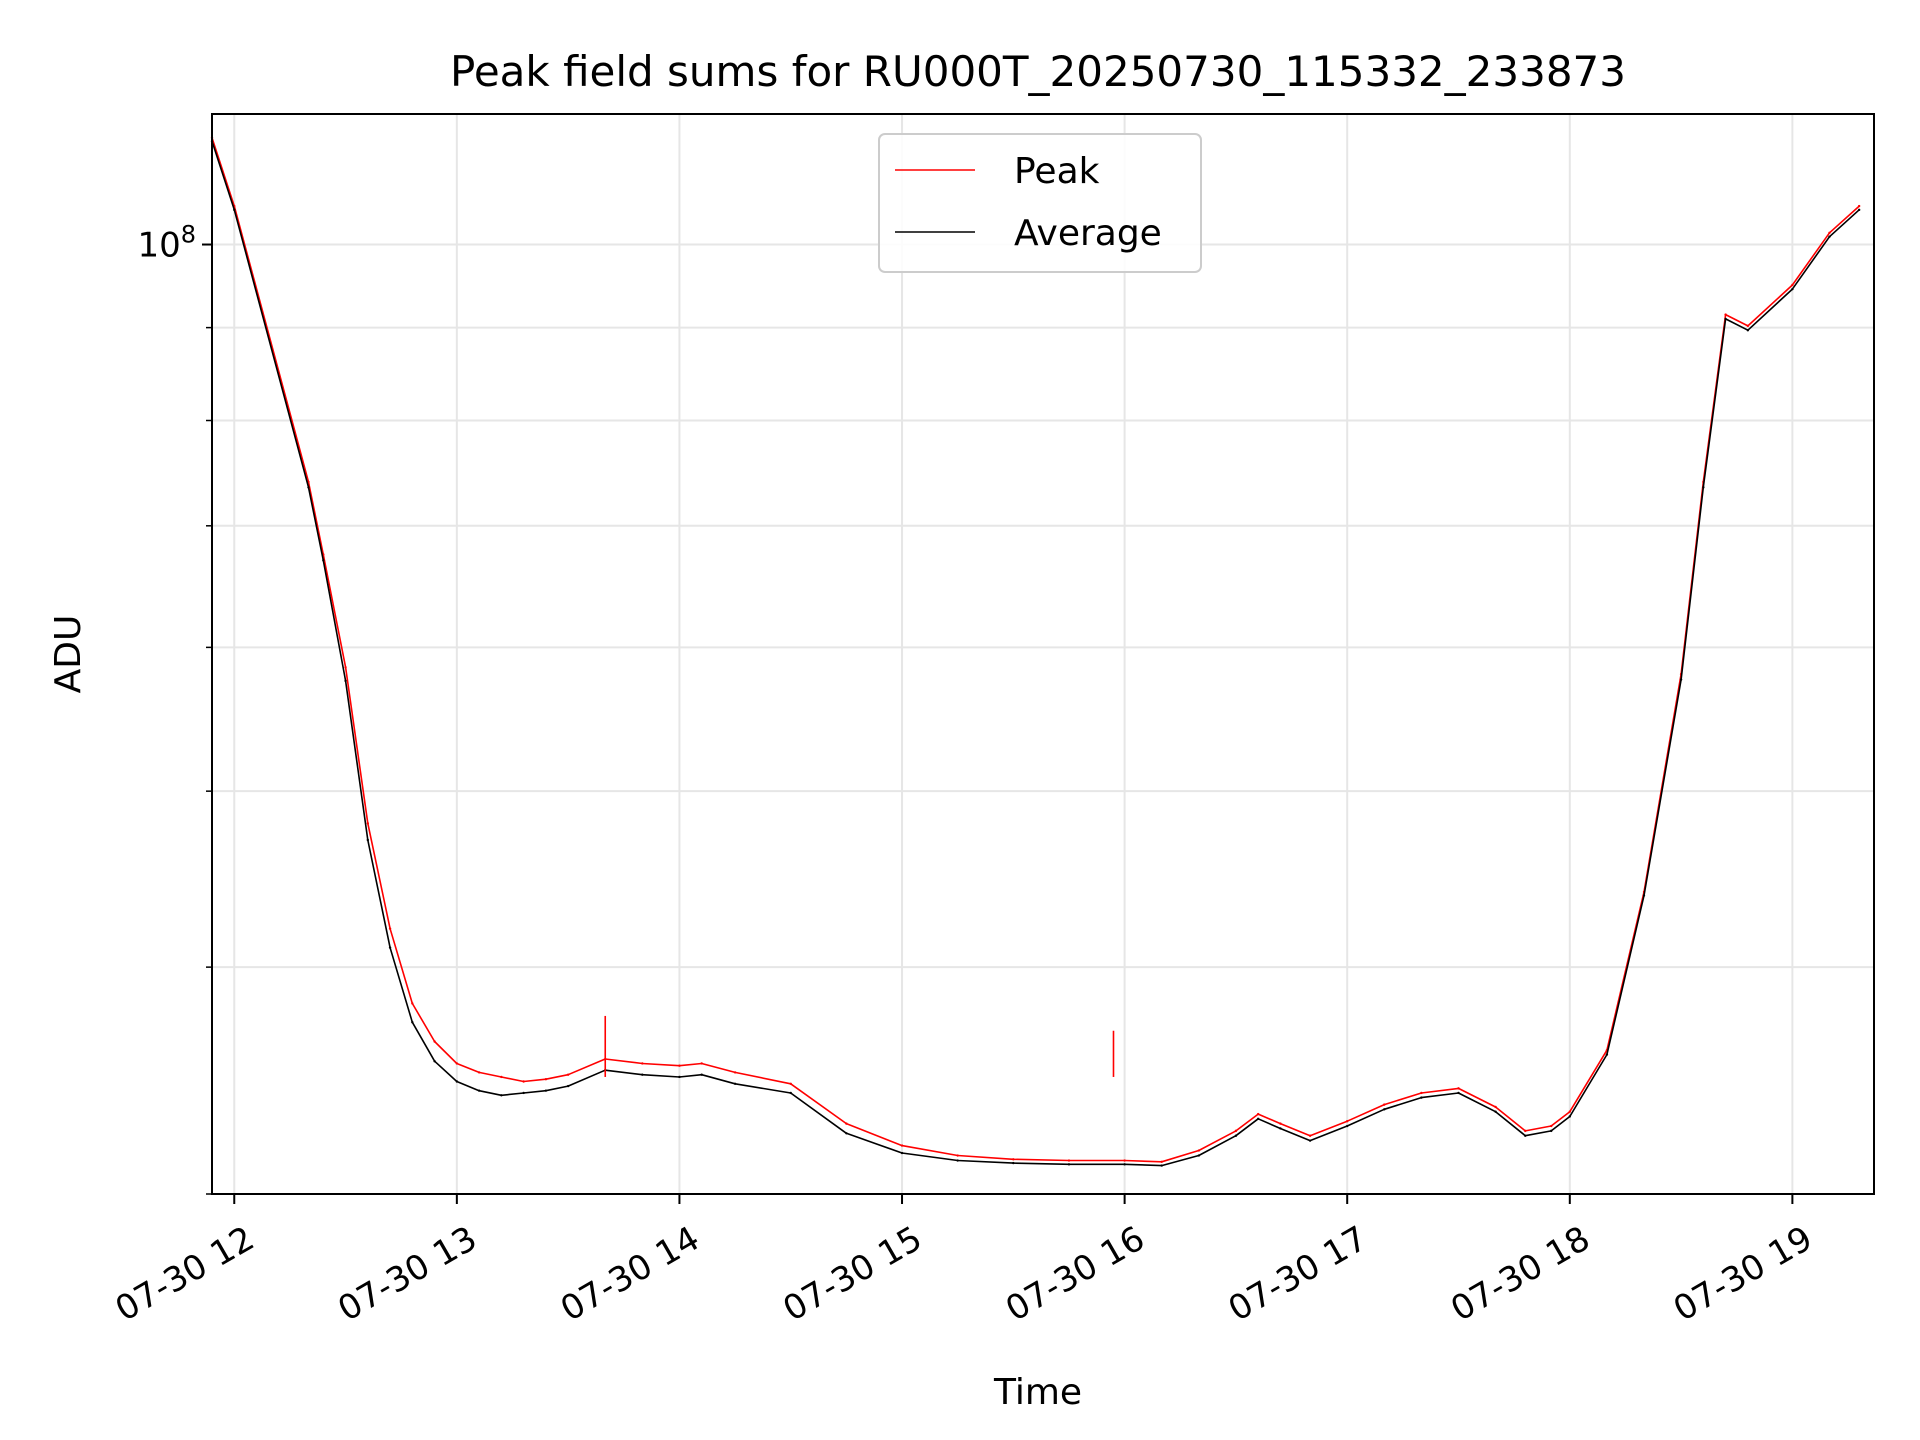 The width and height of the screenshot is (1920, 1440). I want to click on legend-box, so click(1040, 203).